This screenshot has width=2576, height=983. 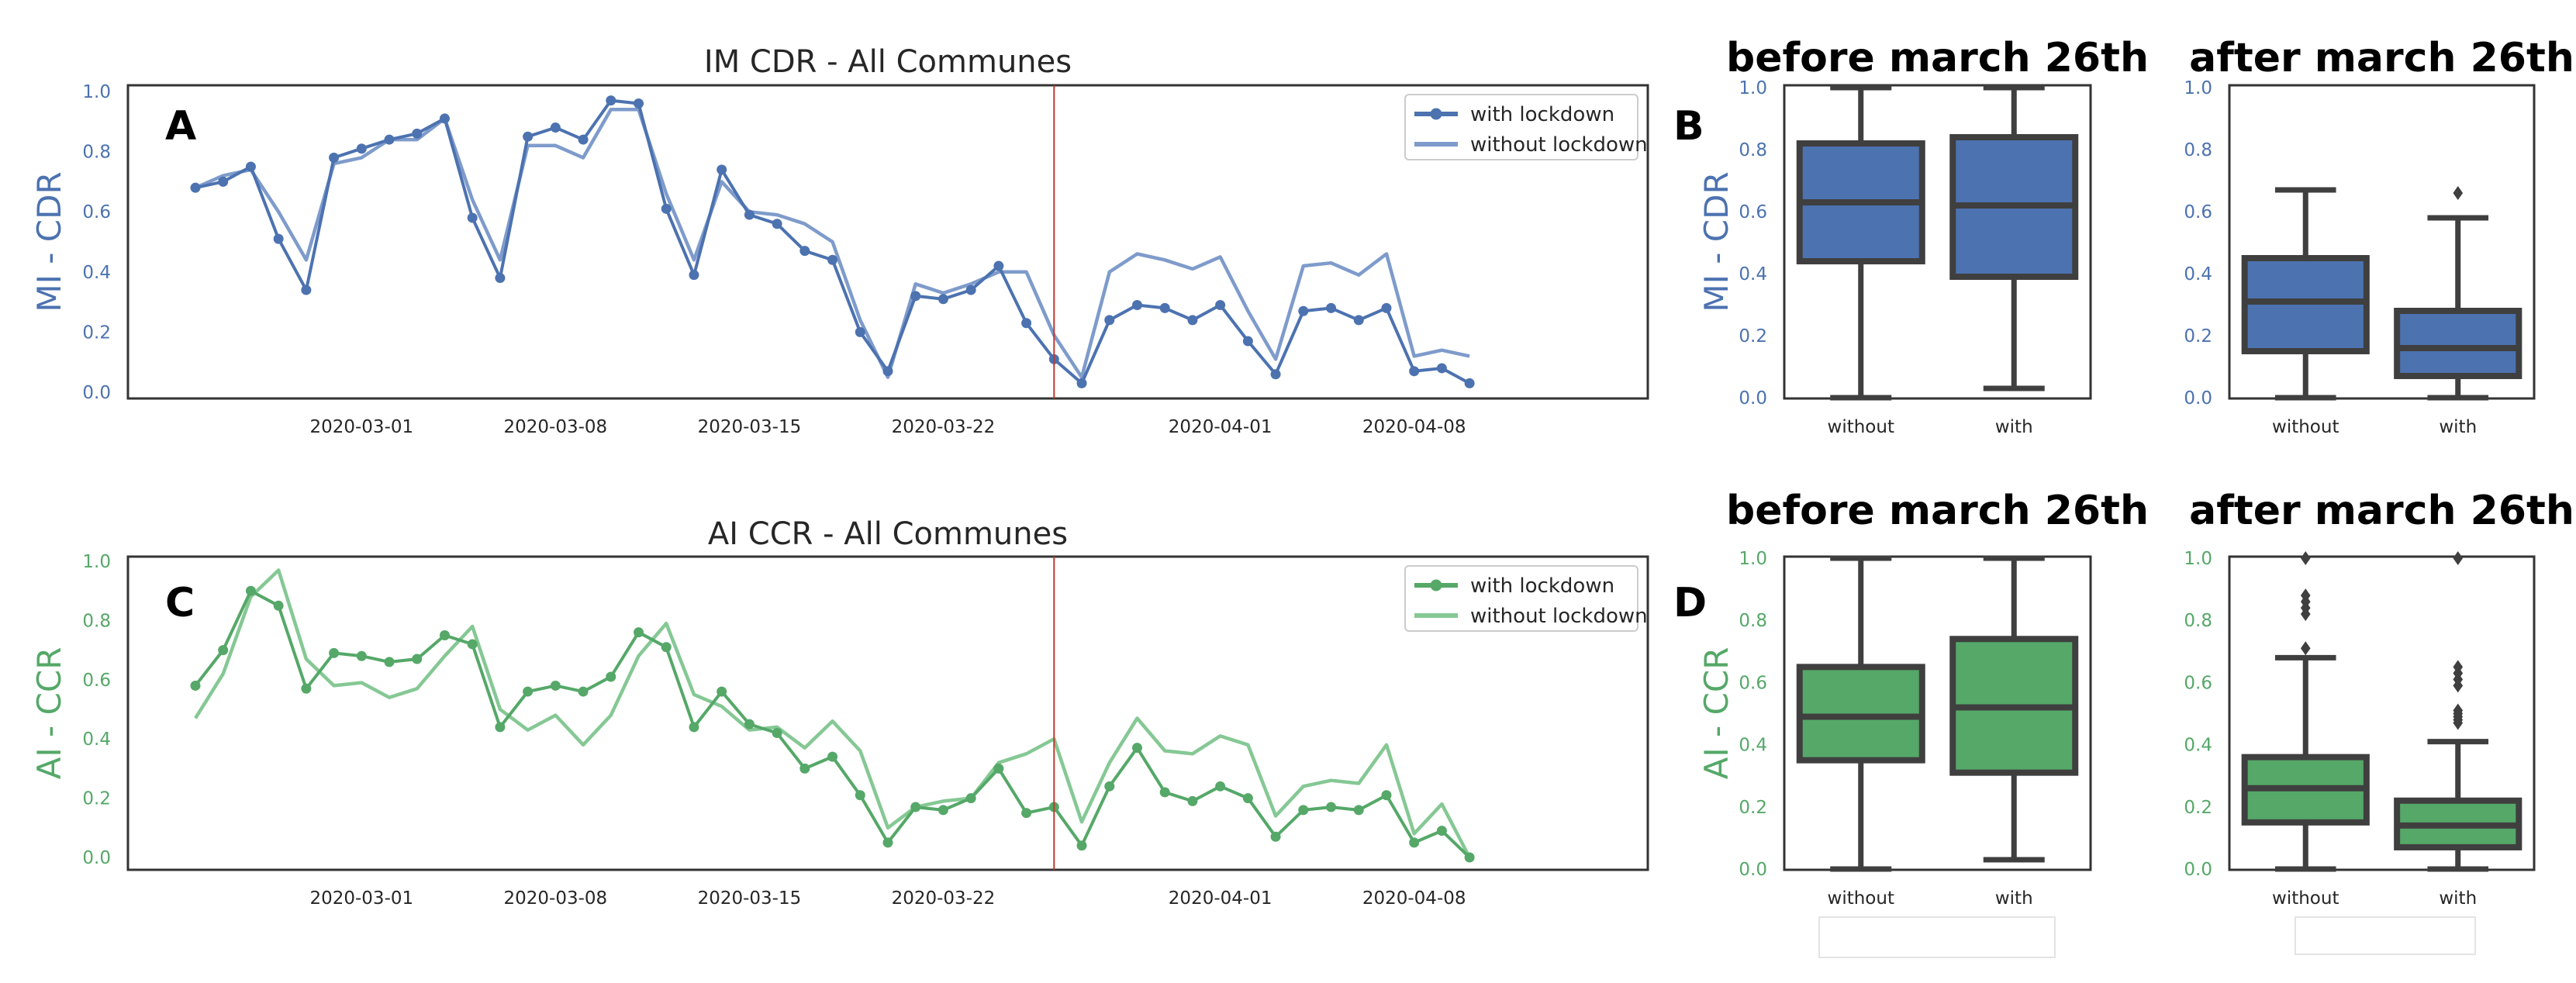 I want to click on panel-label: B, so click(x=1689, y=126).